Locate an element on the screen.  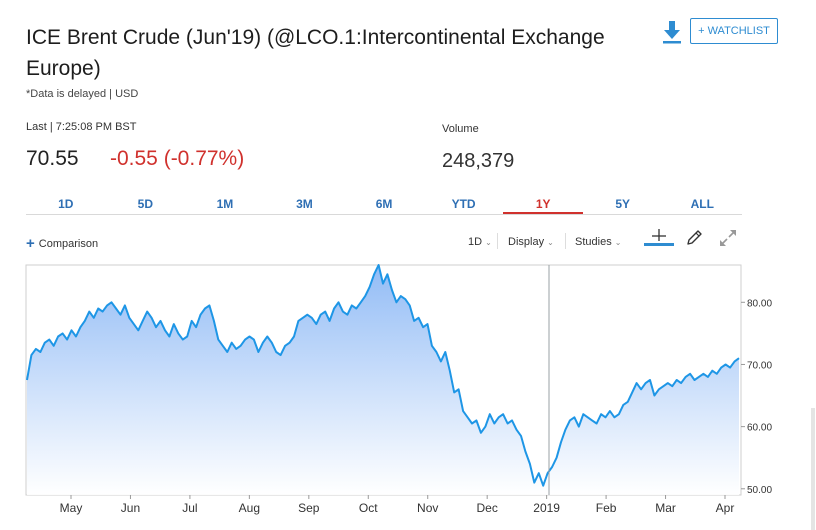
tab-1m: 1M is located at coordinates (225, 204).